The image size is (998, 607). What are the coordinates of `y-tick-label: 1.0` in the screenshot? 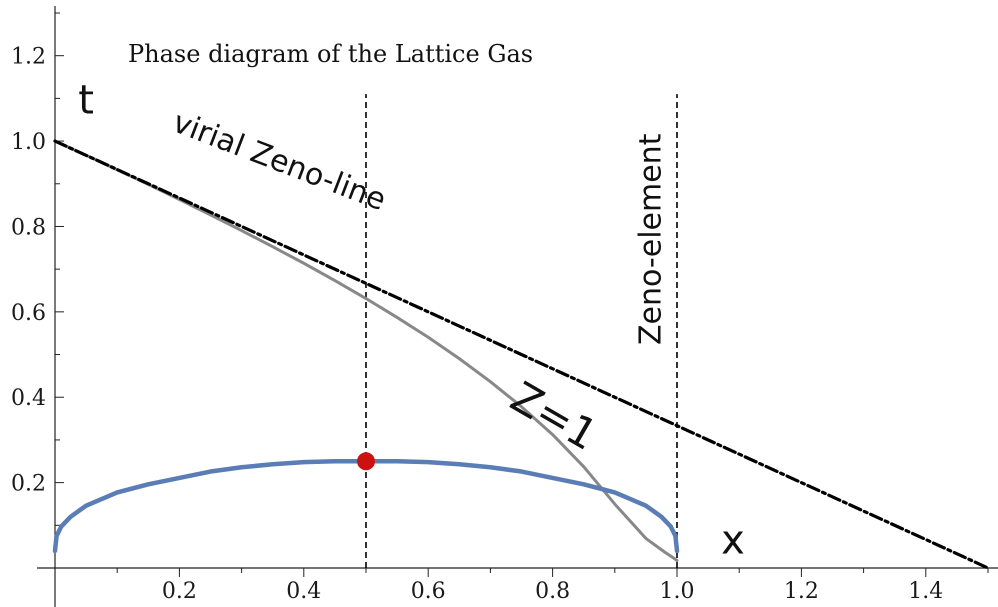 It's located at (28, 142).